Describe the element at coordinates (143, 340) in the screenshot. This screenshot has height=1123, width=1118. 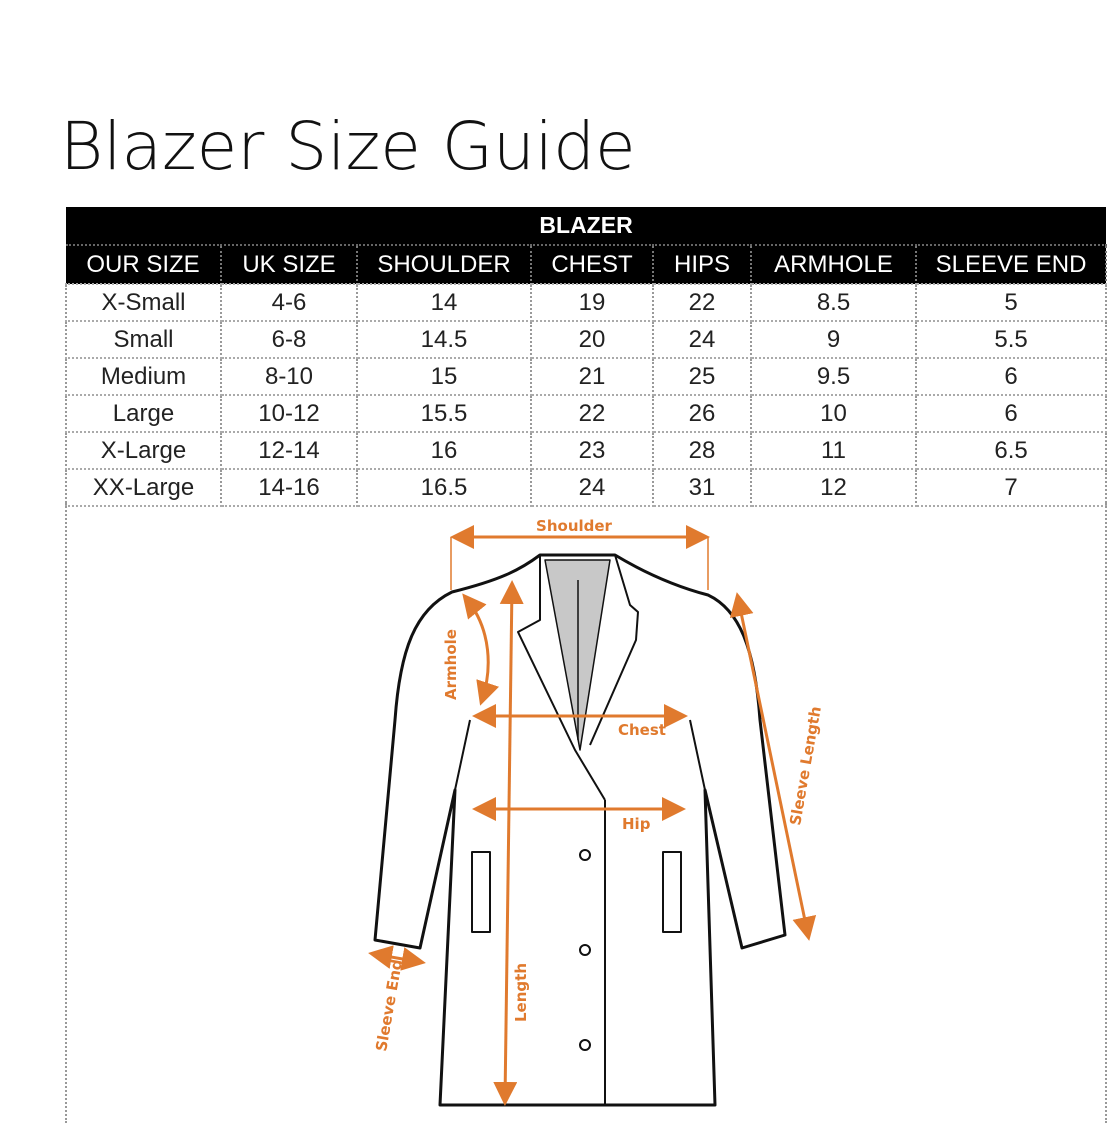
I see `table-cell: Small` at that location.